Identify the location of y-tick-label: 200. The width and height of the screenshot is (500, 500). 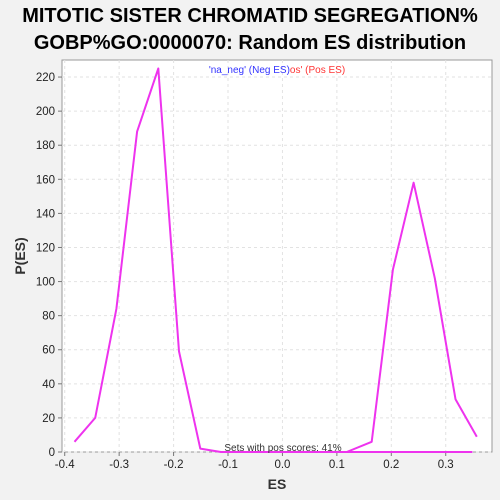
(45, 112).